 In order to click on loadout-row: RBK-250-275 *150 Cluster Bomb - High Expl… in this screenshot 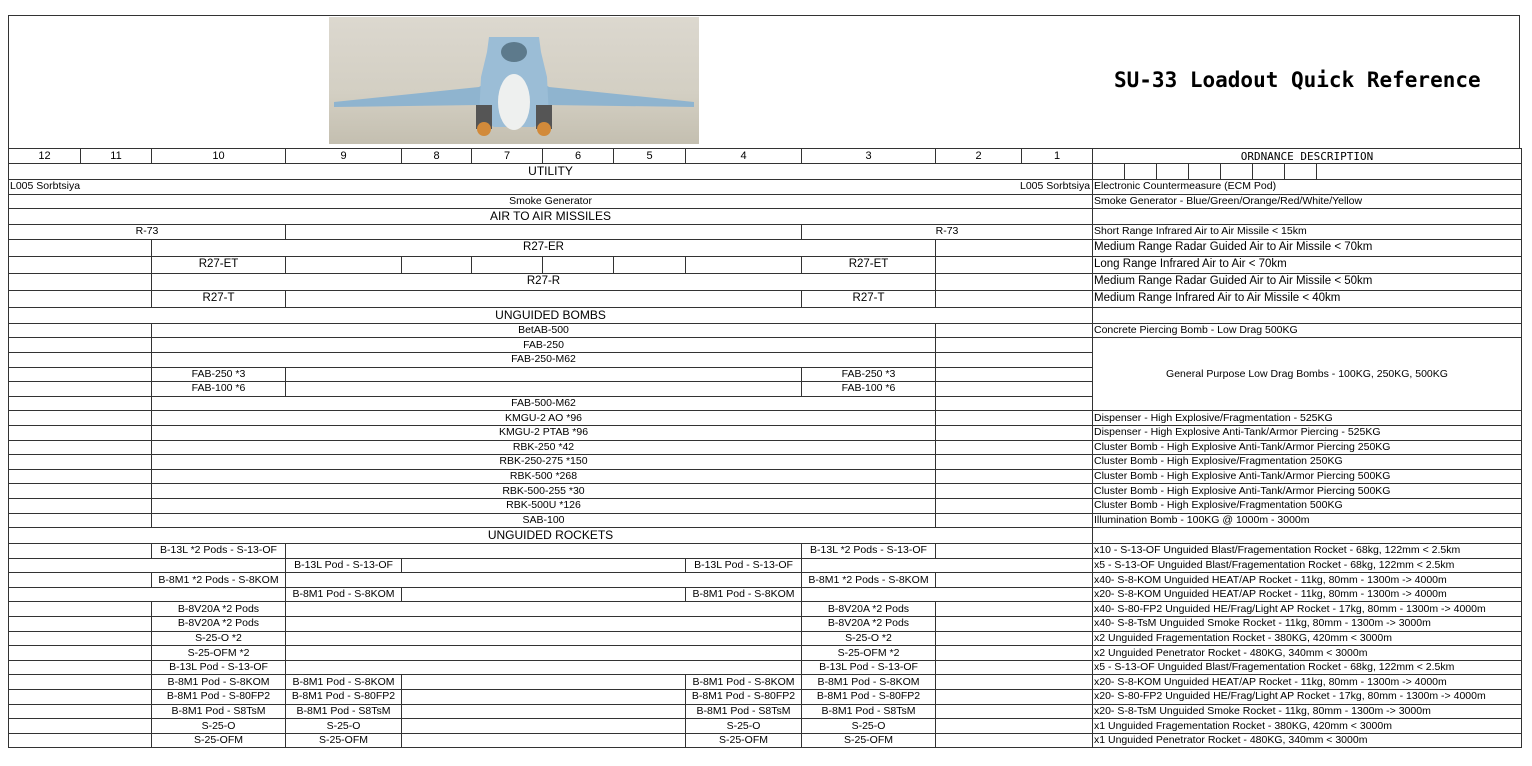, I will do `click(765, 462)`.